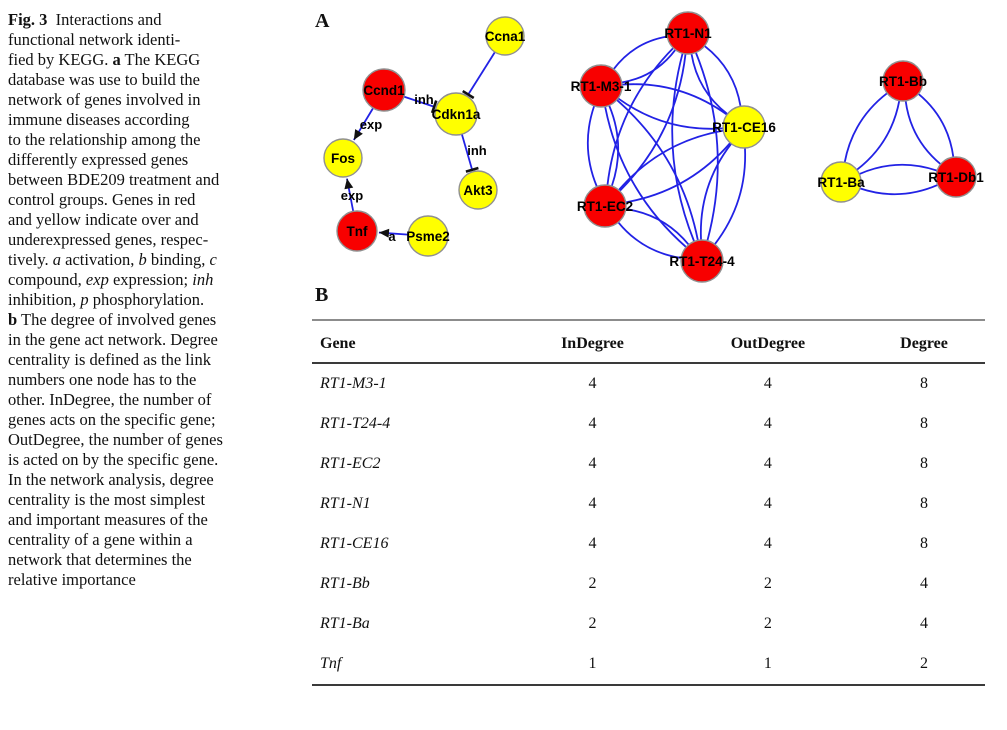  Describe the element at coordinates (85, 19) in the screenshot. I see `caption-line: Fig. 3 Interactions and` at that location.